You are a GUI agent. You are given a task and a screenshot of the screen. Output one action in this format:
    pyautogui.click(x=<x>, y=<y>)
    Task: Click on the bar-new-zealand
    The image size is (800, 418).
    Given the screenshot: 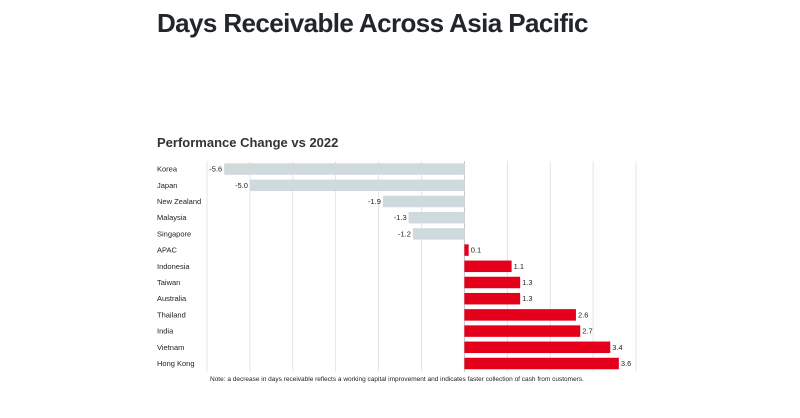 What is the action you would take?
    pyautogui.click(x=423, y=201)
    